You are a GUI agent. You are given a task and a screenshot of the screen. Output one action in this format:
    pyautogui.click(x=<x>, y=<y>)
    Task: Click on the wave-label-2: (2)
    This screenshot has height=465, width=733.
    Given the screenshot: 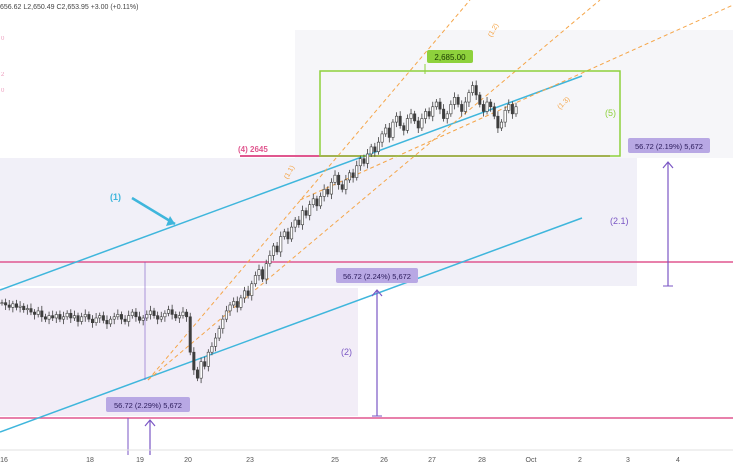 What is the action you would take?
    pyautogui.click(x=346, y=352)
    